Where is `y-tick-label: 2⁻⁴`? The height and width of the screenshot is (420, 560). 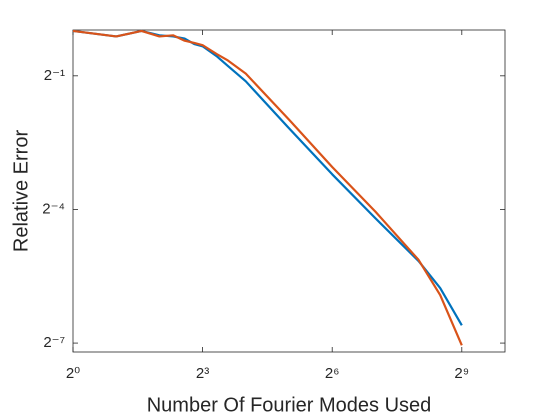
y-tick-label: 2⁻⁴ is located at coordinates (53, 208).